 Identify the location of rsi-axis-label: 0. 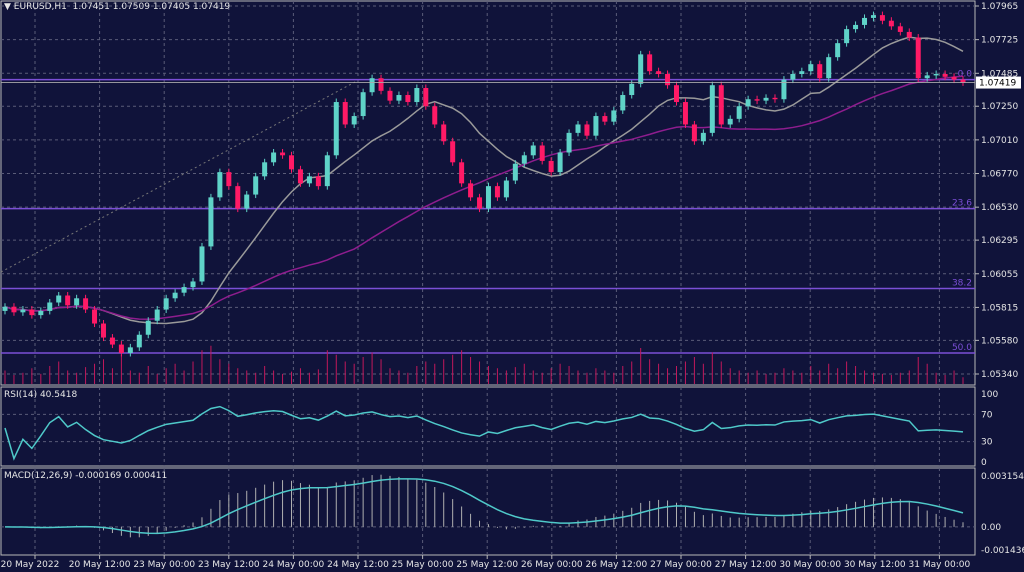
(984, 463).